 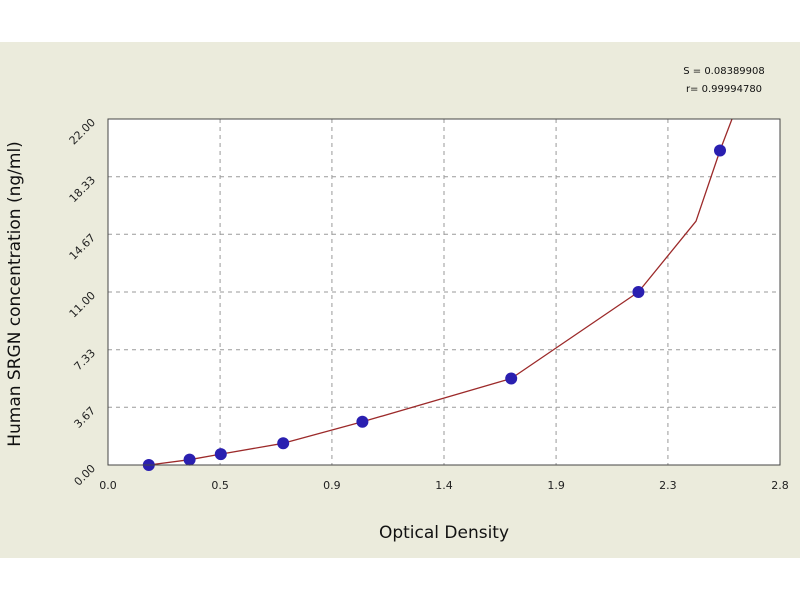 I want to click on stat-s: S = 0.08389908, so click(x=724, y=71).